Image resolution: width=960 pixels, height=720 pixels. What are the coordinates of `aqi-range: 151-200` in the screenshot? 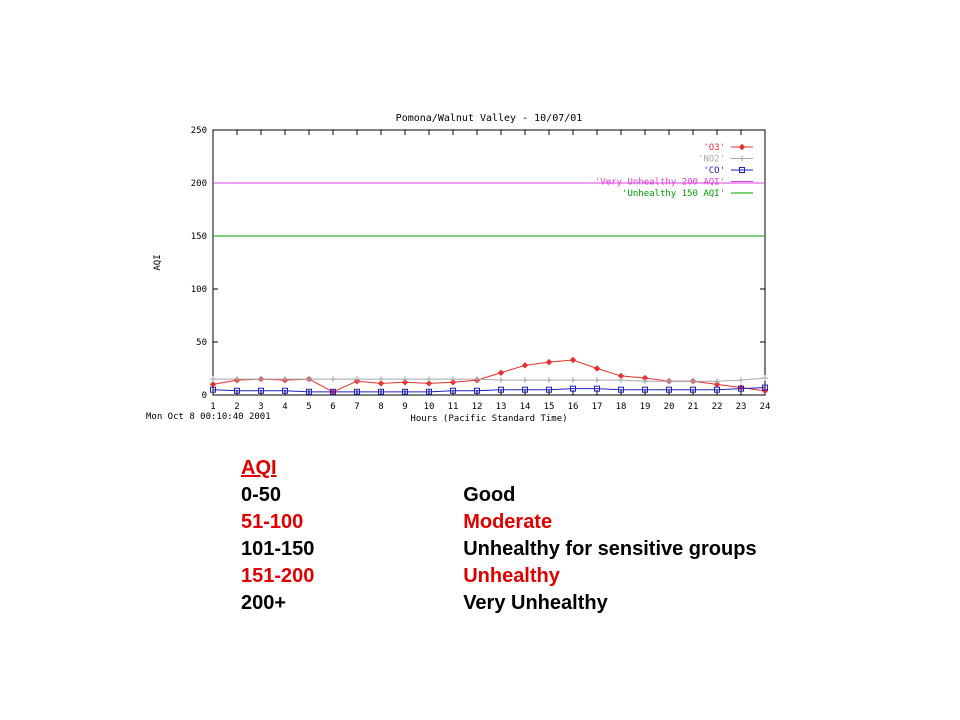 It's located at (278, 576).